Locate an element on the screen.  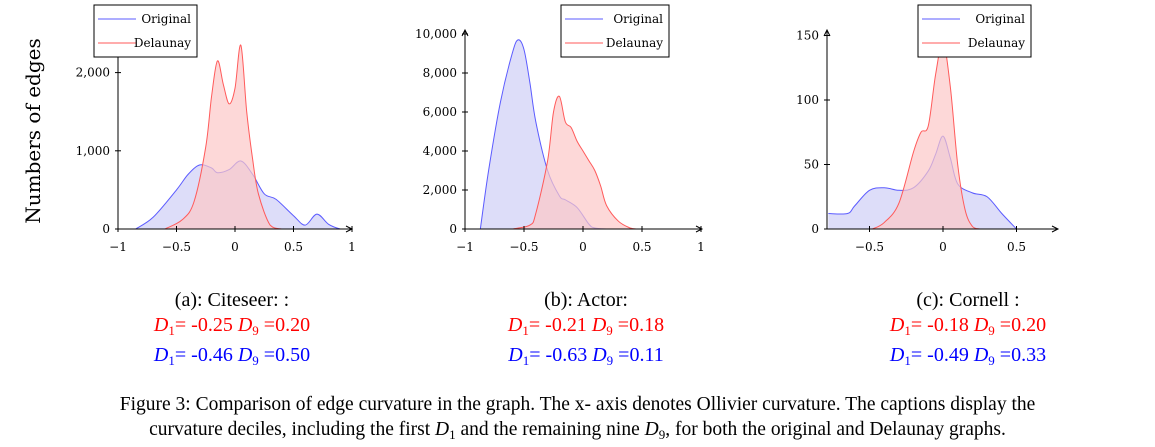
panel-a-y-tick-label: 2,000 is located at coordinates (93, 73).